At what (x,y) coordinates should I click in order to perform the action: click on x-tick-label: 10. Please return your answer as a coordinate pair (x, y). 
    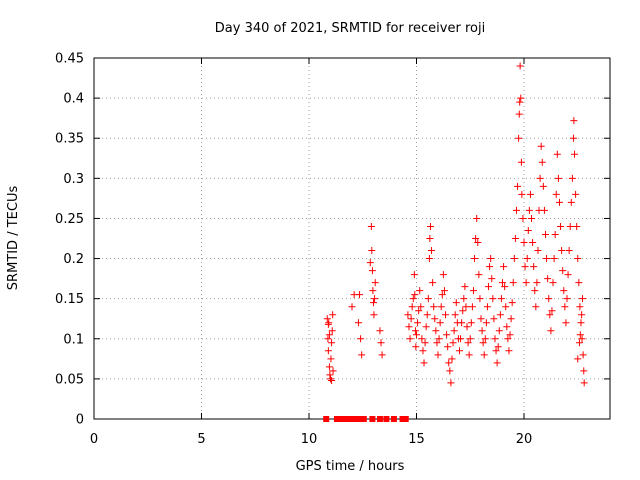
    Looking at the image, I should click on (309, 439).